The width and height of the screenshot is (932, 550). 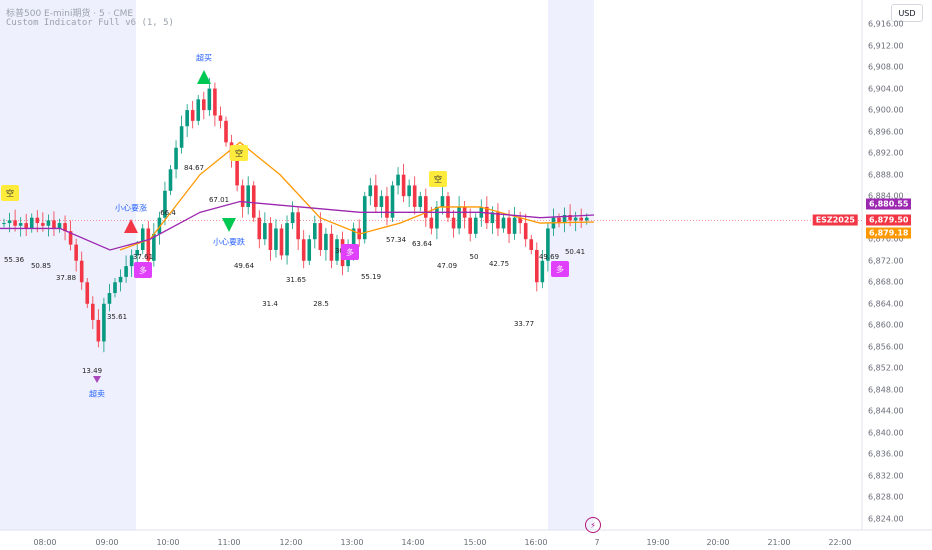 I want to click on time-tick-label: 16:00, so click(x=536, y=542).